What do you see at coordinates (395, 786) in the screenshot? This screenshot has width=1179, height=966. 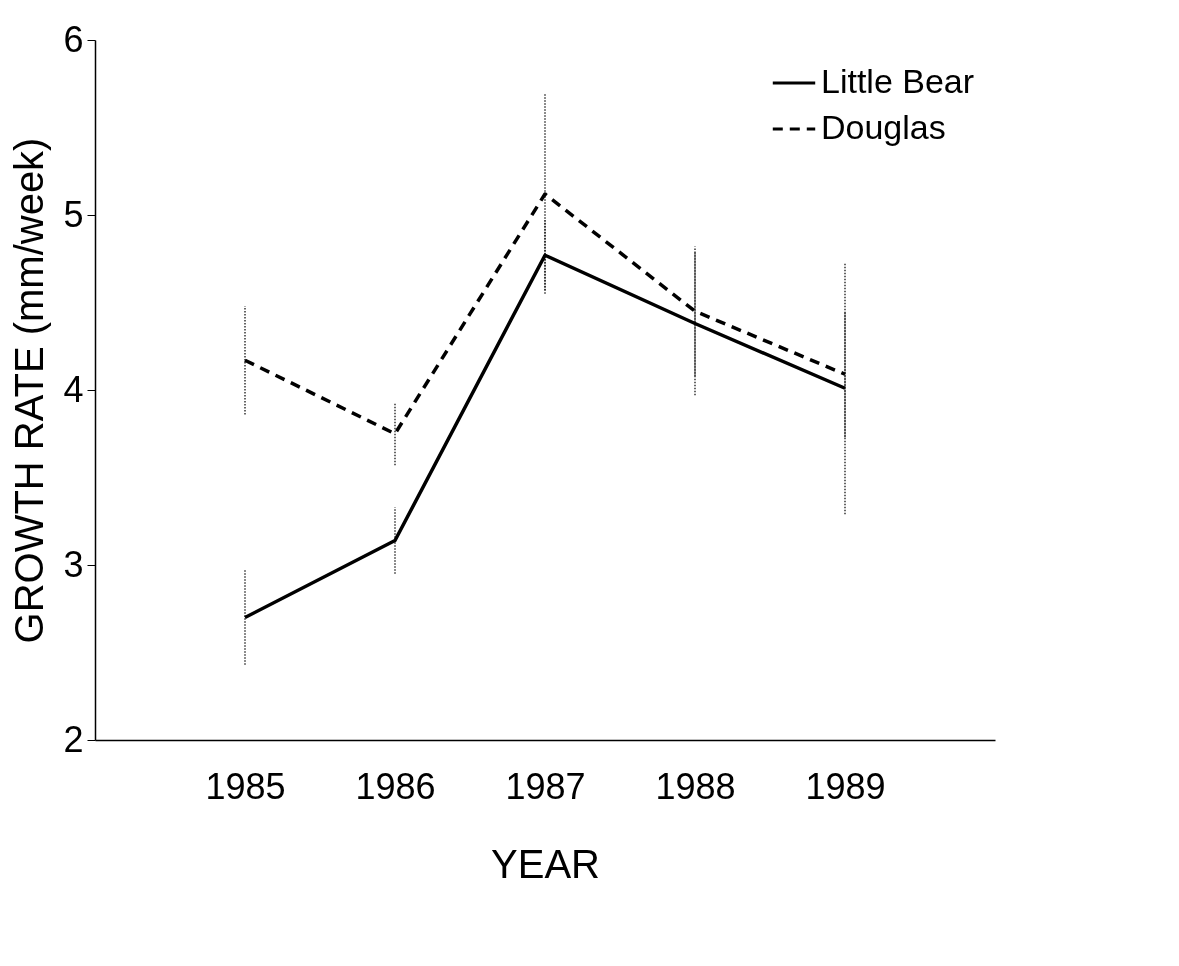 I see `x-tick-label: 1986` at bounding box center [395, 786].